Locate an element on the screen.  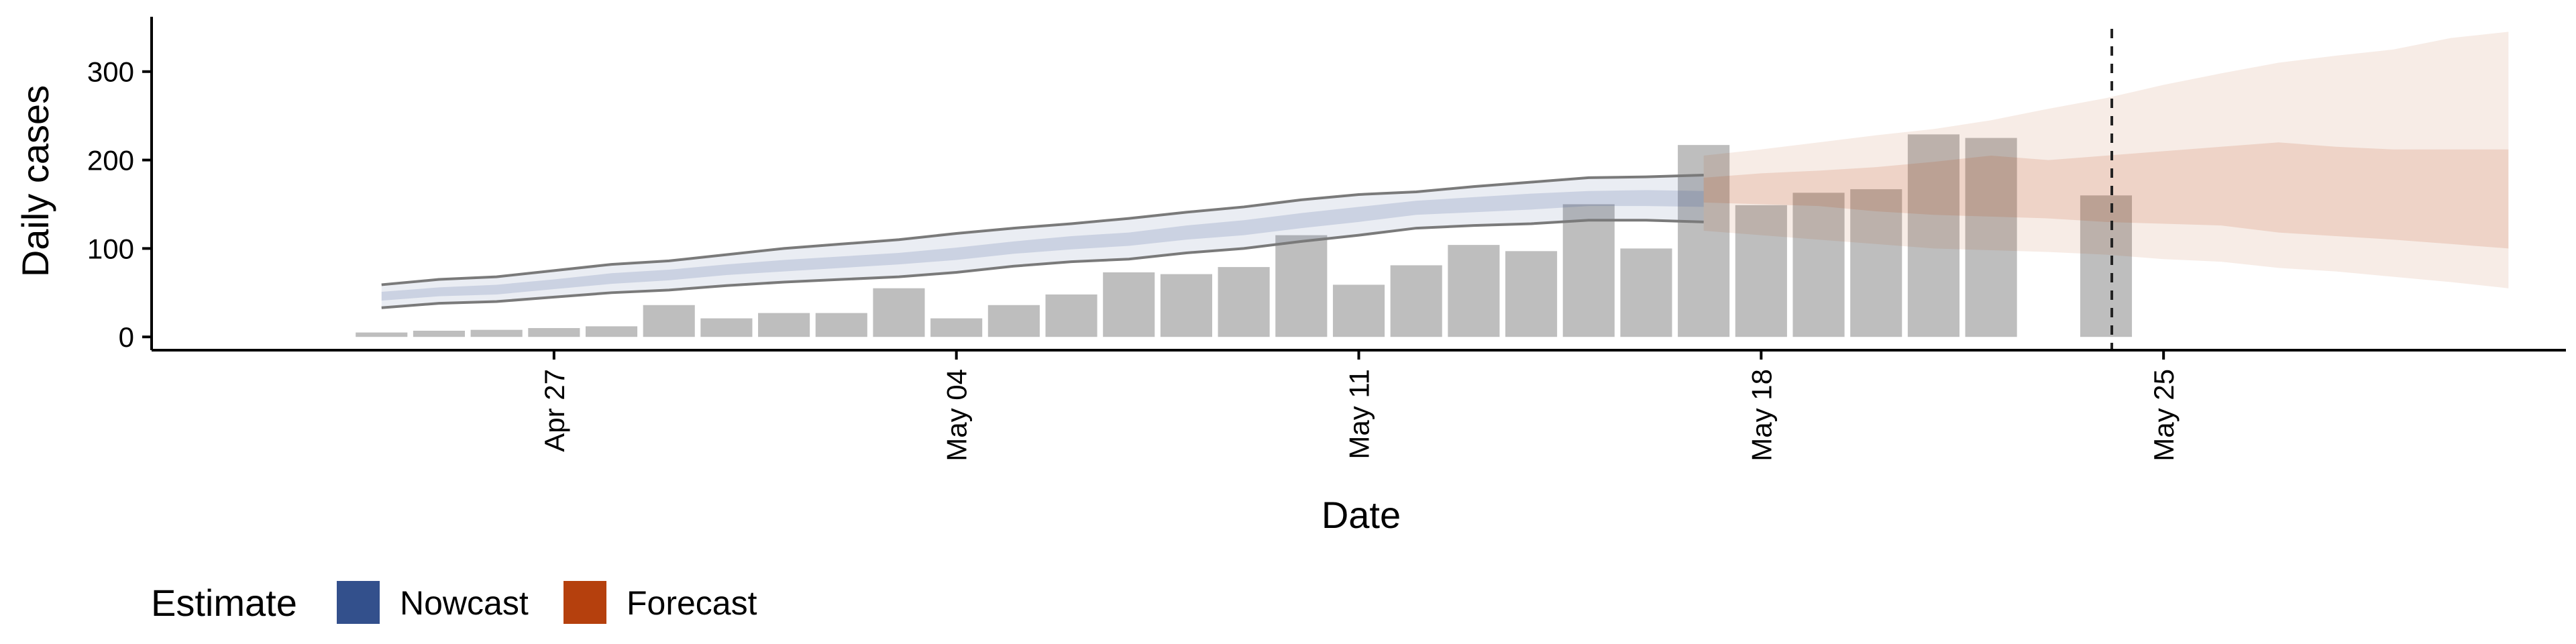
y-tick-label-100: 100 is located at coordinates (110, 248).